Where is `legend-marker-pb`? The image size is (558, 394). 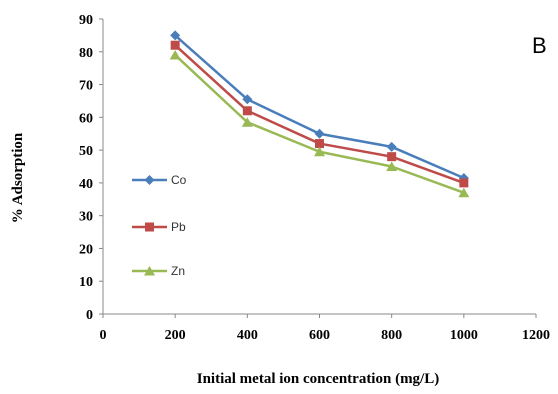
legend-marker-pb is located at coordinates (149, 227).